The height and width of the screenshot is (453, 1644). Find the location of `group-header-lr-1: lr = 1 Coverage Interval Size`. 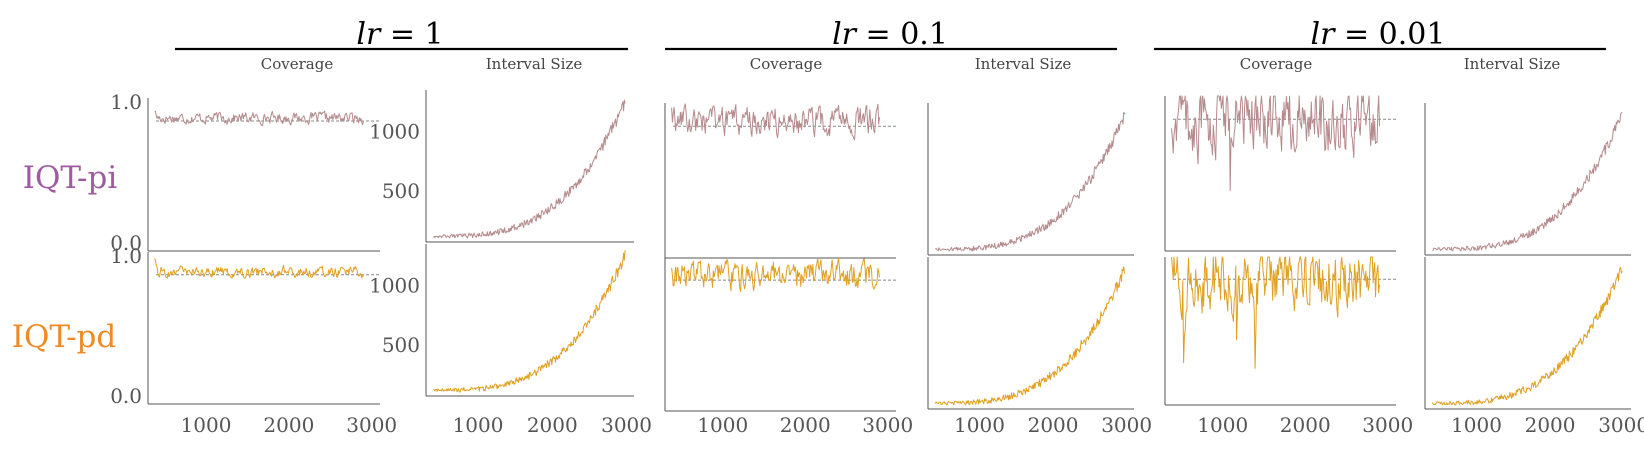

group-header-lr-1: lr = 1 Coverage Interval Size is located at coordinates (401, 45).